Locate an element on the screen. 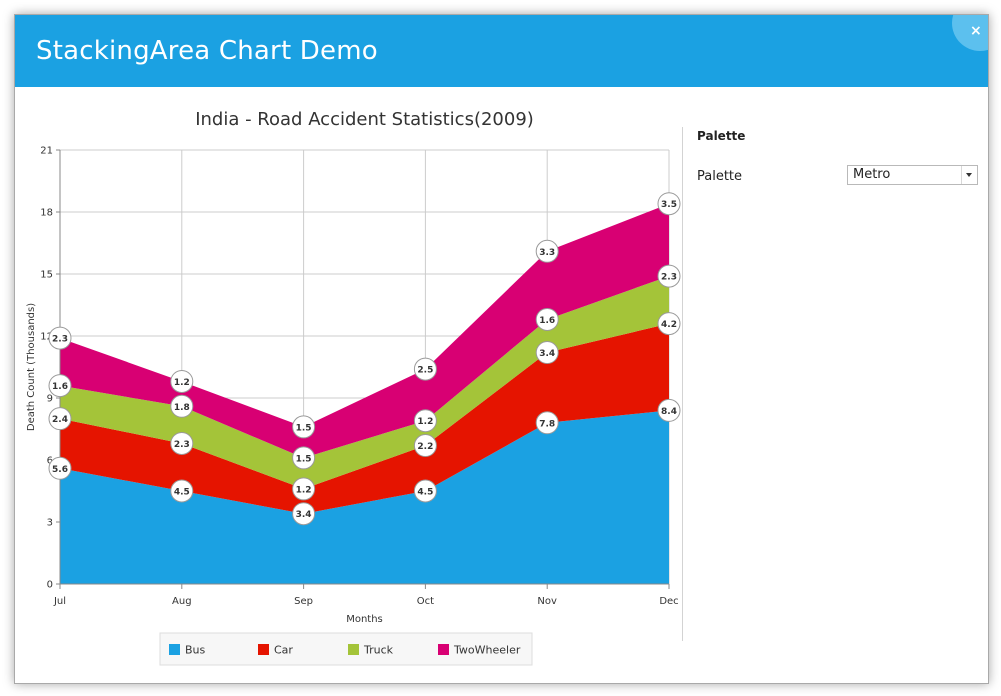 Image resolution: width=1001 pixels, height=696 pixels. x-axis-label: Months is located at coordinates (364, 619).